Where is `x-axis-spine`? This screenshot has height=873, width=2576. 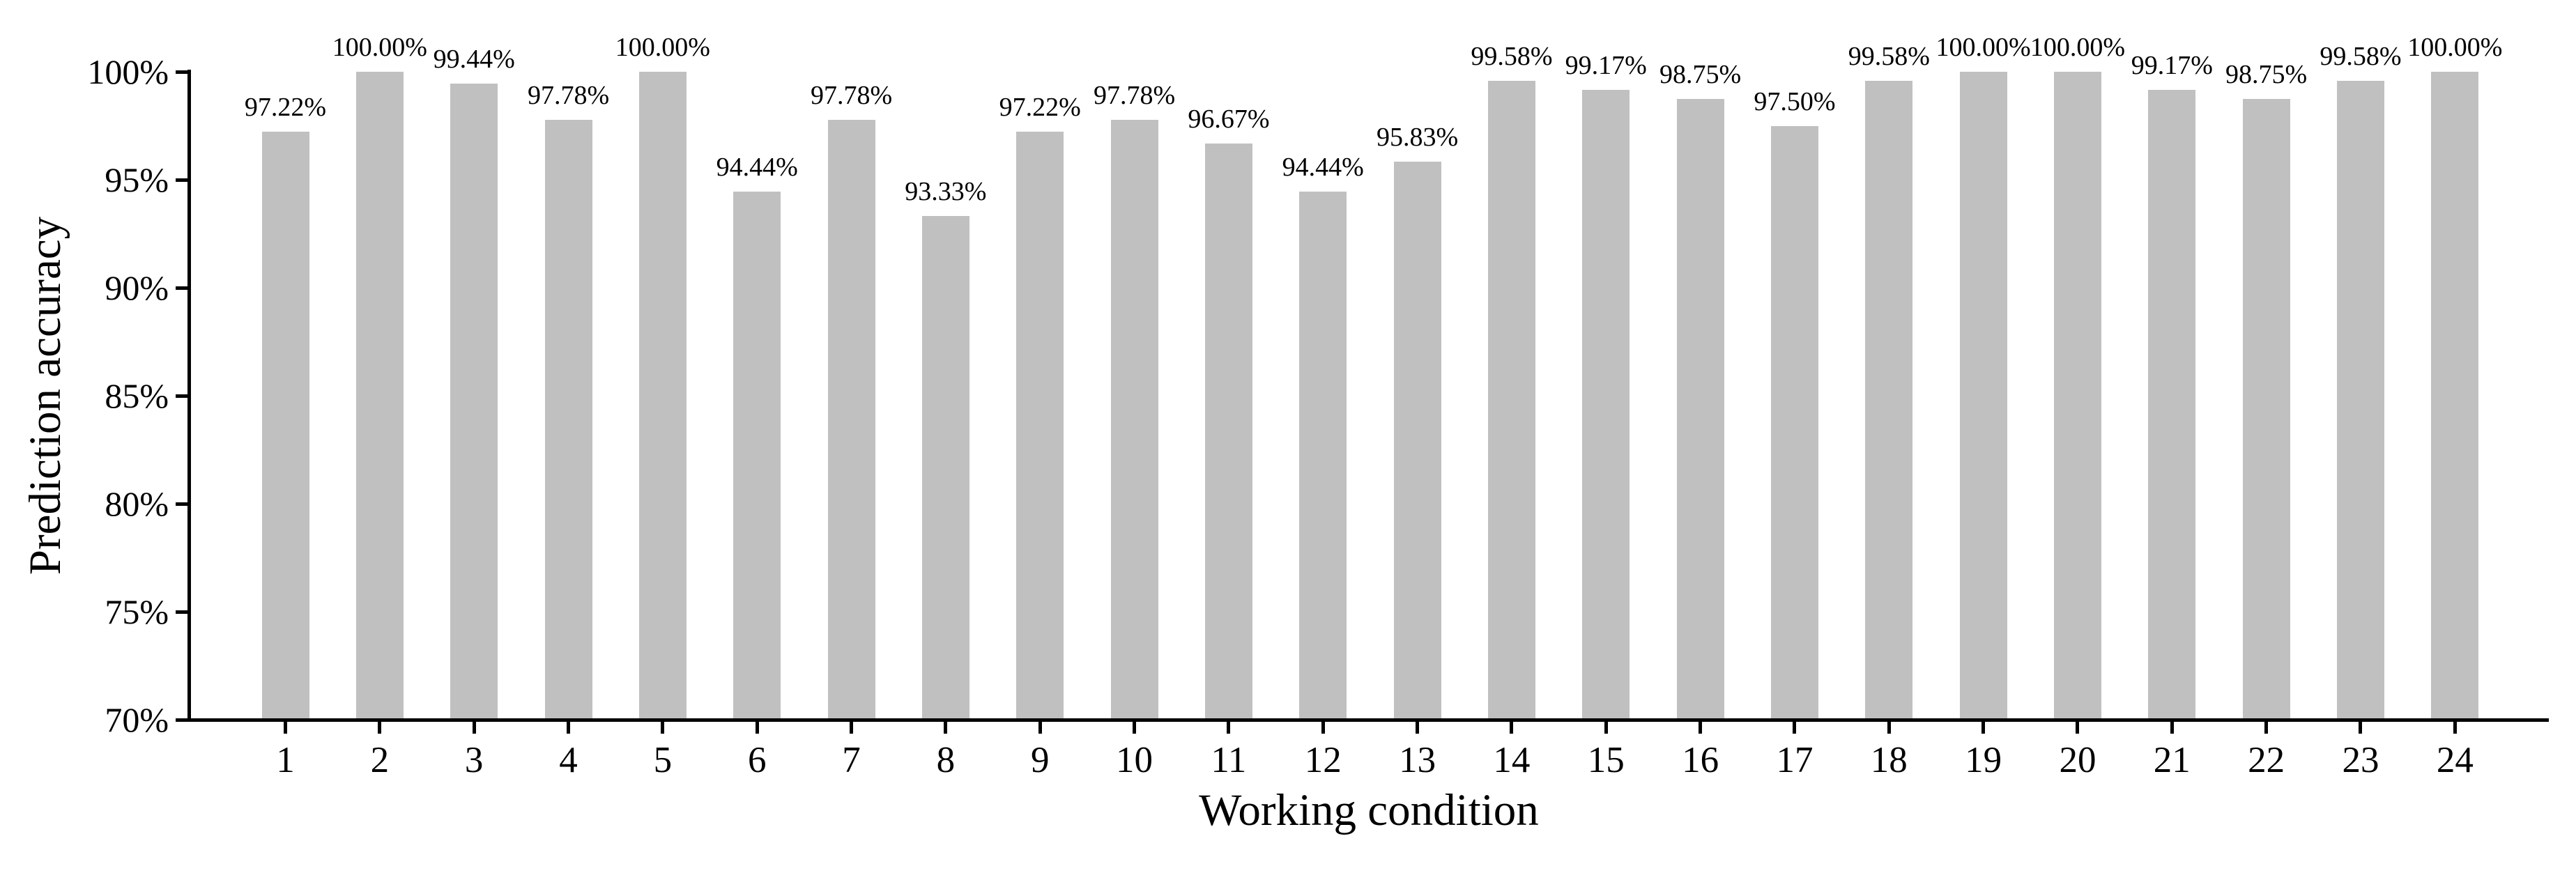 x-axis-spine is located at coordinates (1368, 720).